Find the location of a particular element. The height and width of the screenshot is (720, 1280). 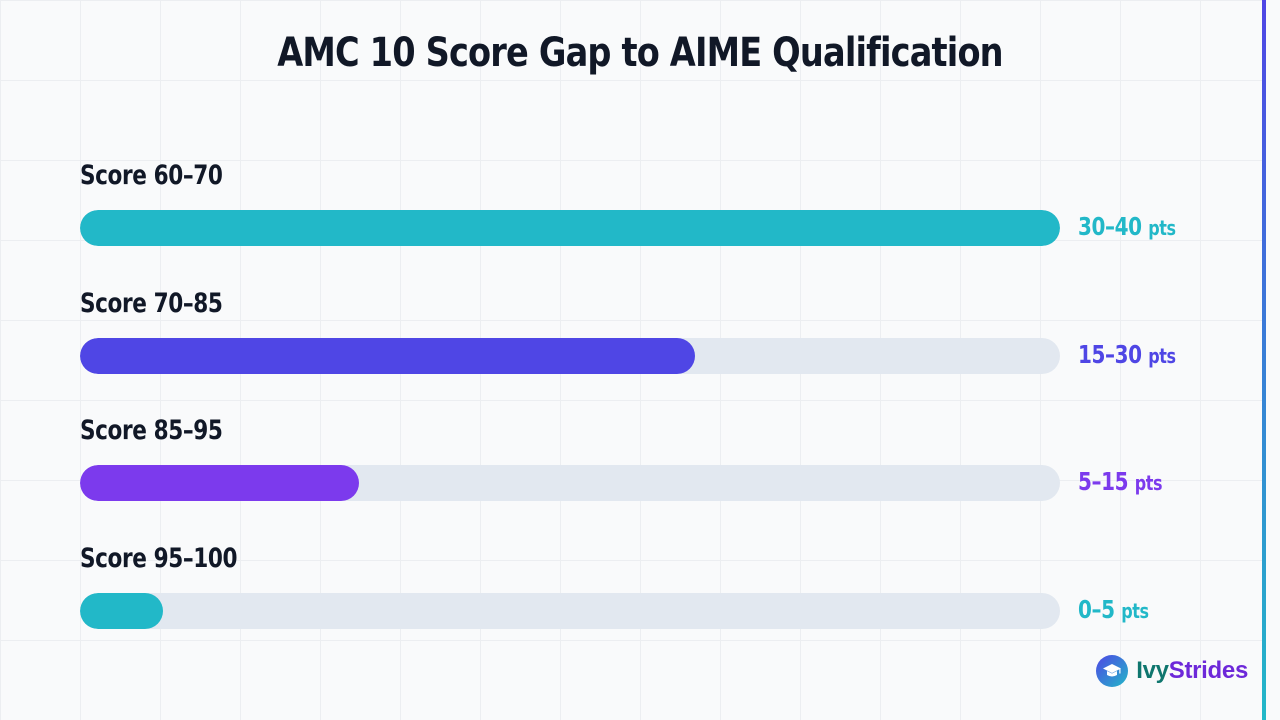

value-label: 30–40 pts is located at coordinates (1127, 226).